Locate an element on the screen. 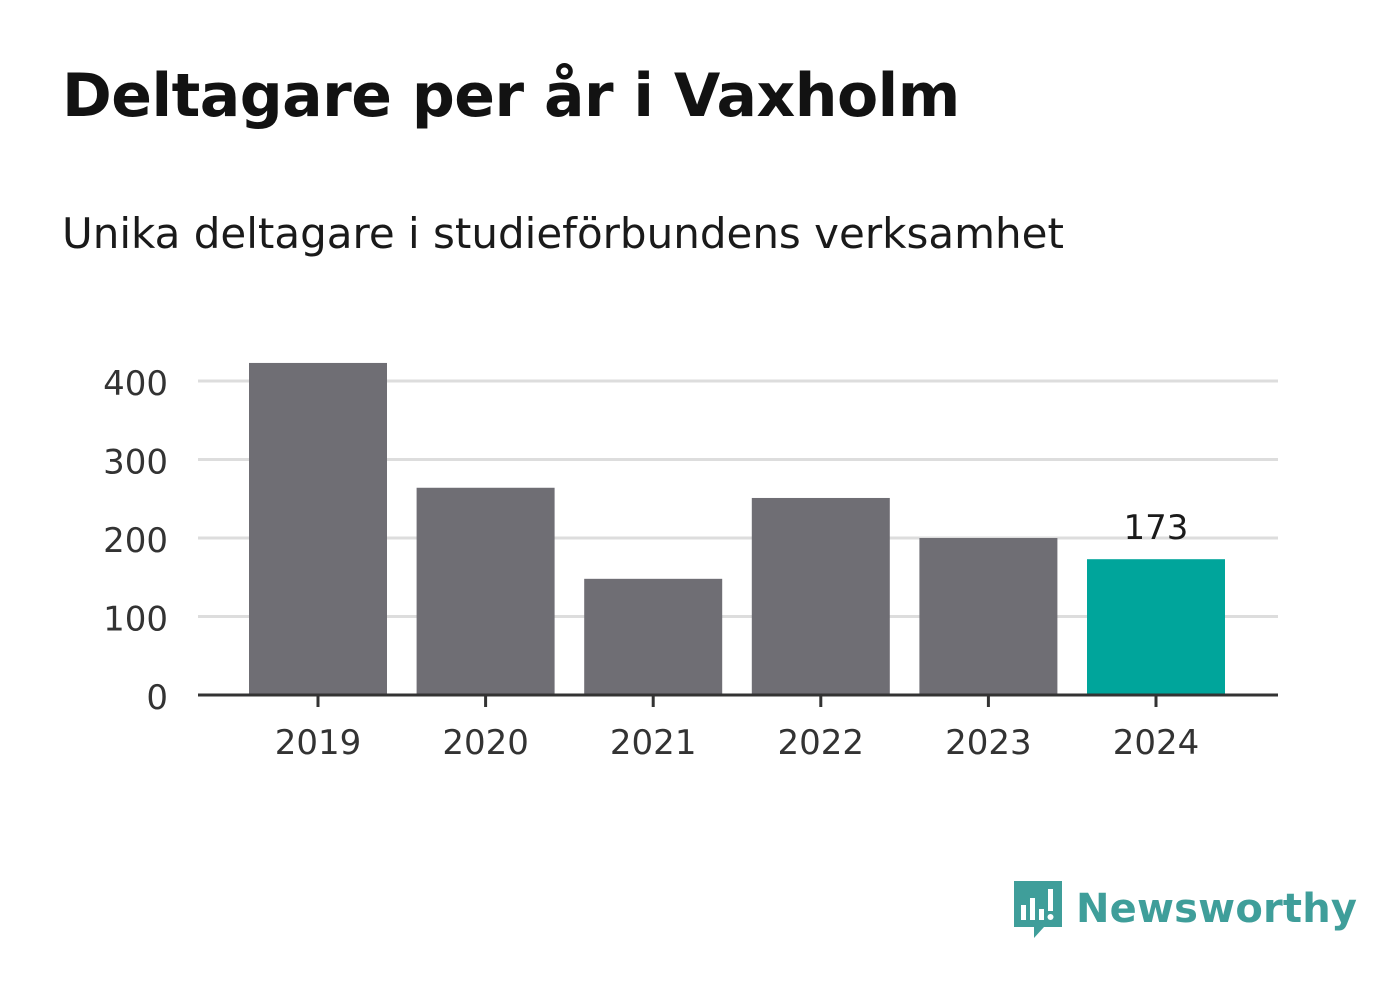 This screenshot has height=999, width=1382. data-label-2024: 173 is located at coordinates (1156, 528).